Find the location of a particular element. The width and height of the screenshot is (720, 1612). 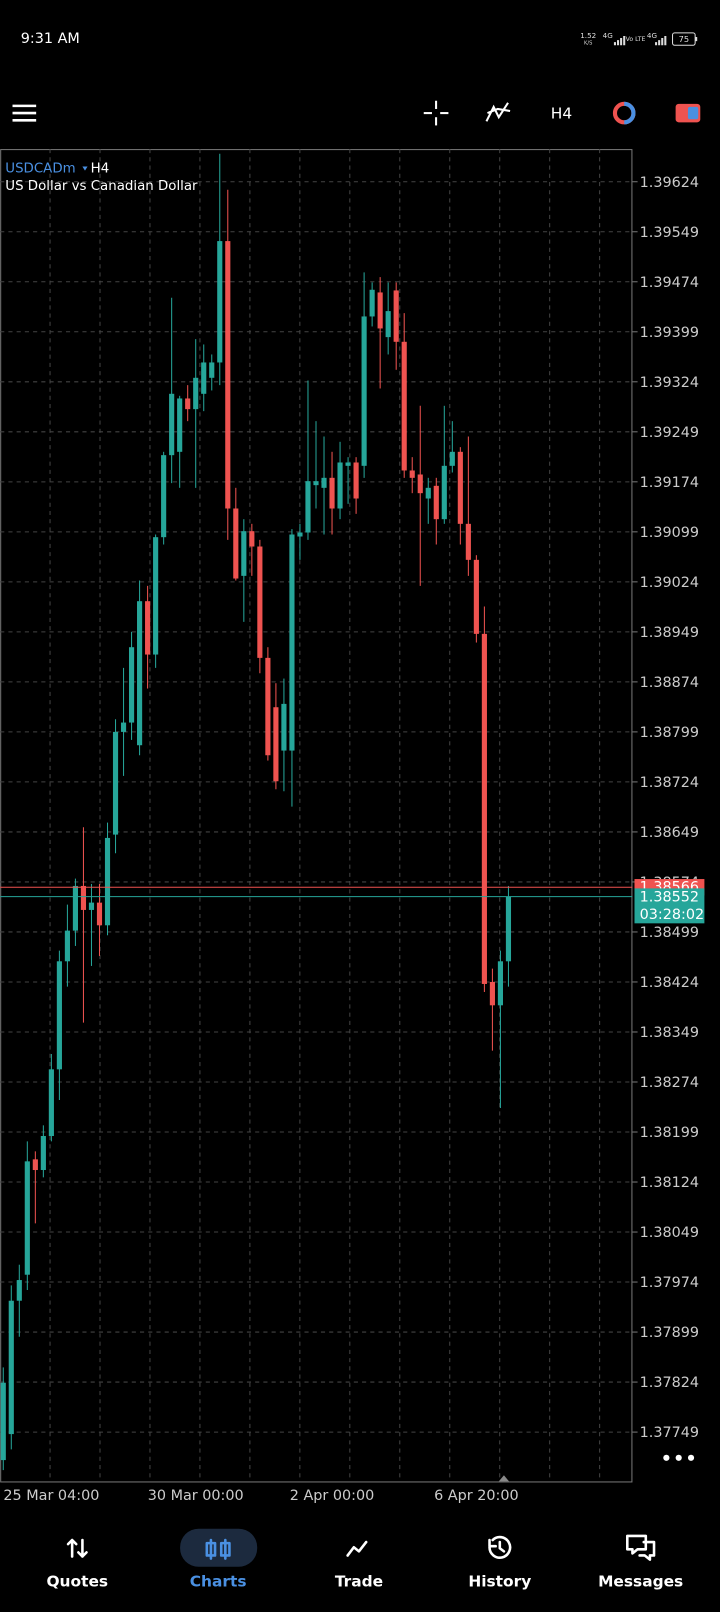

nav-label: Quotes is located at coordinates (77, 1582).